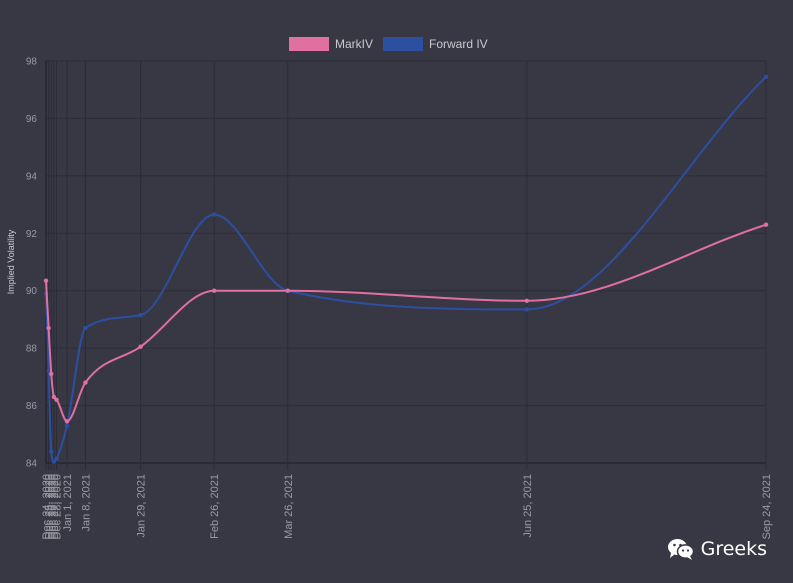 This screenshot has height=583, width=793. Describe the element at coordinates (11, 261) in the screenshot. I see `y-axis-title: Implied Volatility` at that location.